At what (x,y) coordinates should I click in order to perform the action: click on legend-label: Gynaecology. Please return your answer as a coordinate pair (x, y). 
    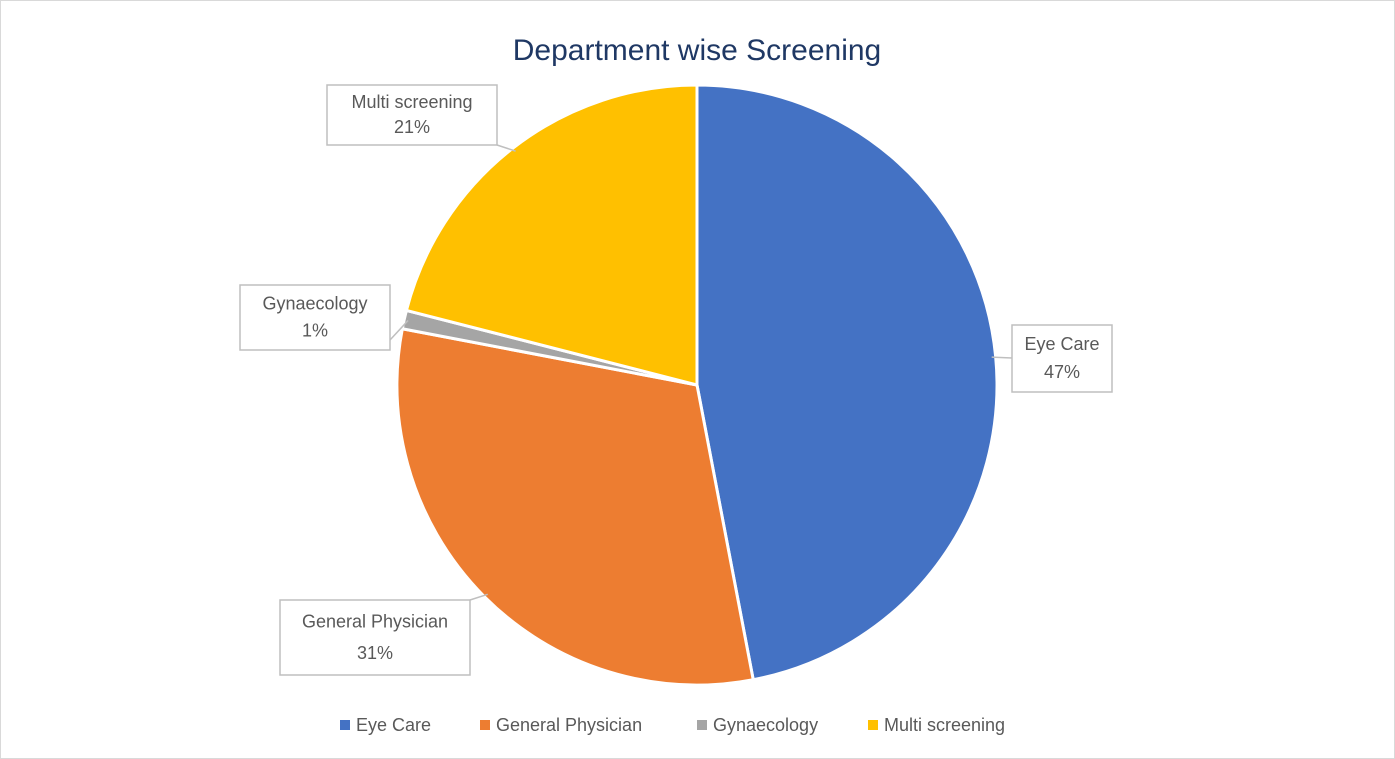
    Looking at the image, I should click on (765, 725).